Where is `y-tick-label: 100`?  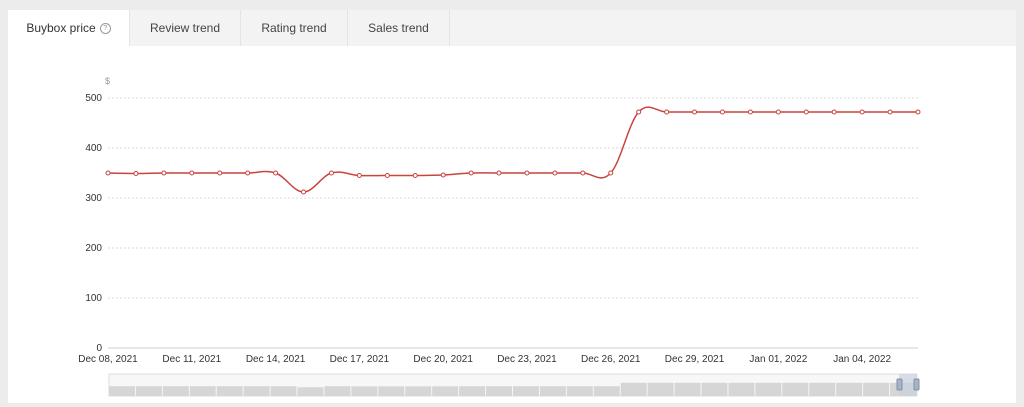
y-tick-label: 100 is located at coordinates (93, 298).